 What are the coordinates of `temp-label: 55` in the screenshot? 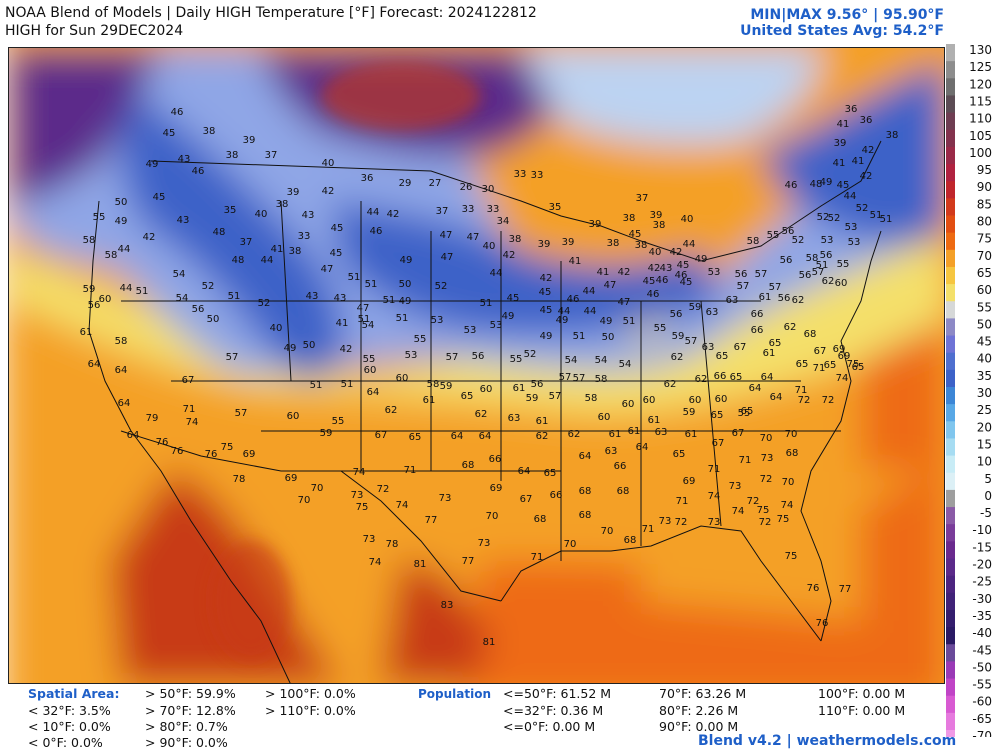 It's located at (773, 235).